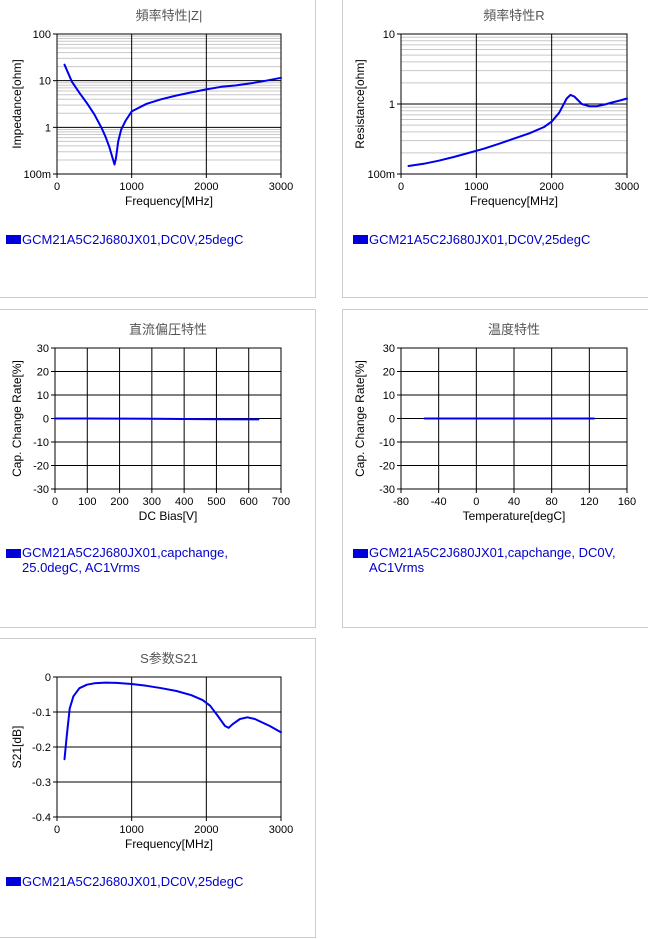 The height and width of the screenshot is (939, 648). What do you see at coordinates (55, 502) in the screenshot?
I see `chart2-x-tick-label: 0` at bounding box center [55, 502].